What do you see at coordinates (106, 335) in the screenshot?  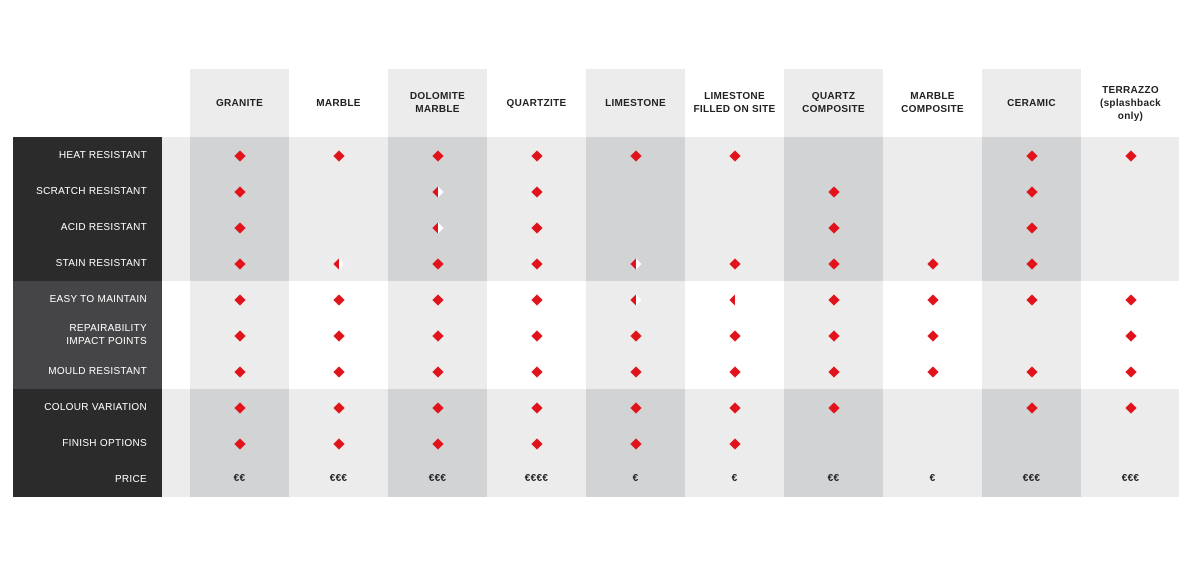 I see `row-label: REPAIRABILITY IMPACT POINTS` at bounding box center [106, 335].